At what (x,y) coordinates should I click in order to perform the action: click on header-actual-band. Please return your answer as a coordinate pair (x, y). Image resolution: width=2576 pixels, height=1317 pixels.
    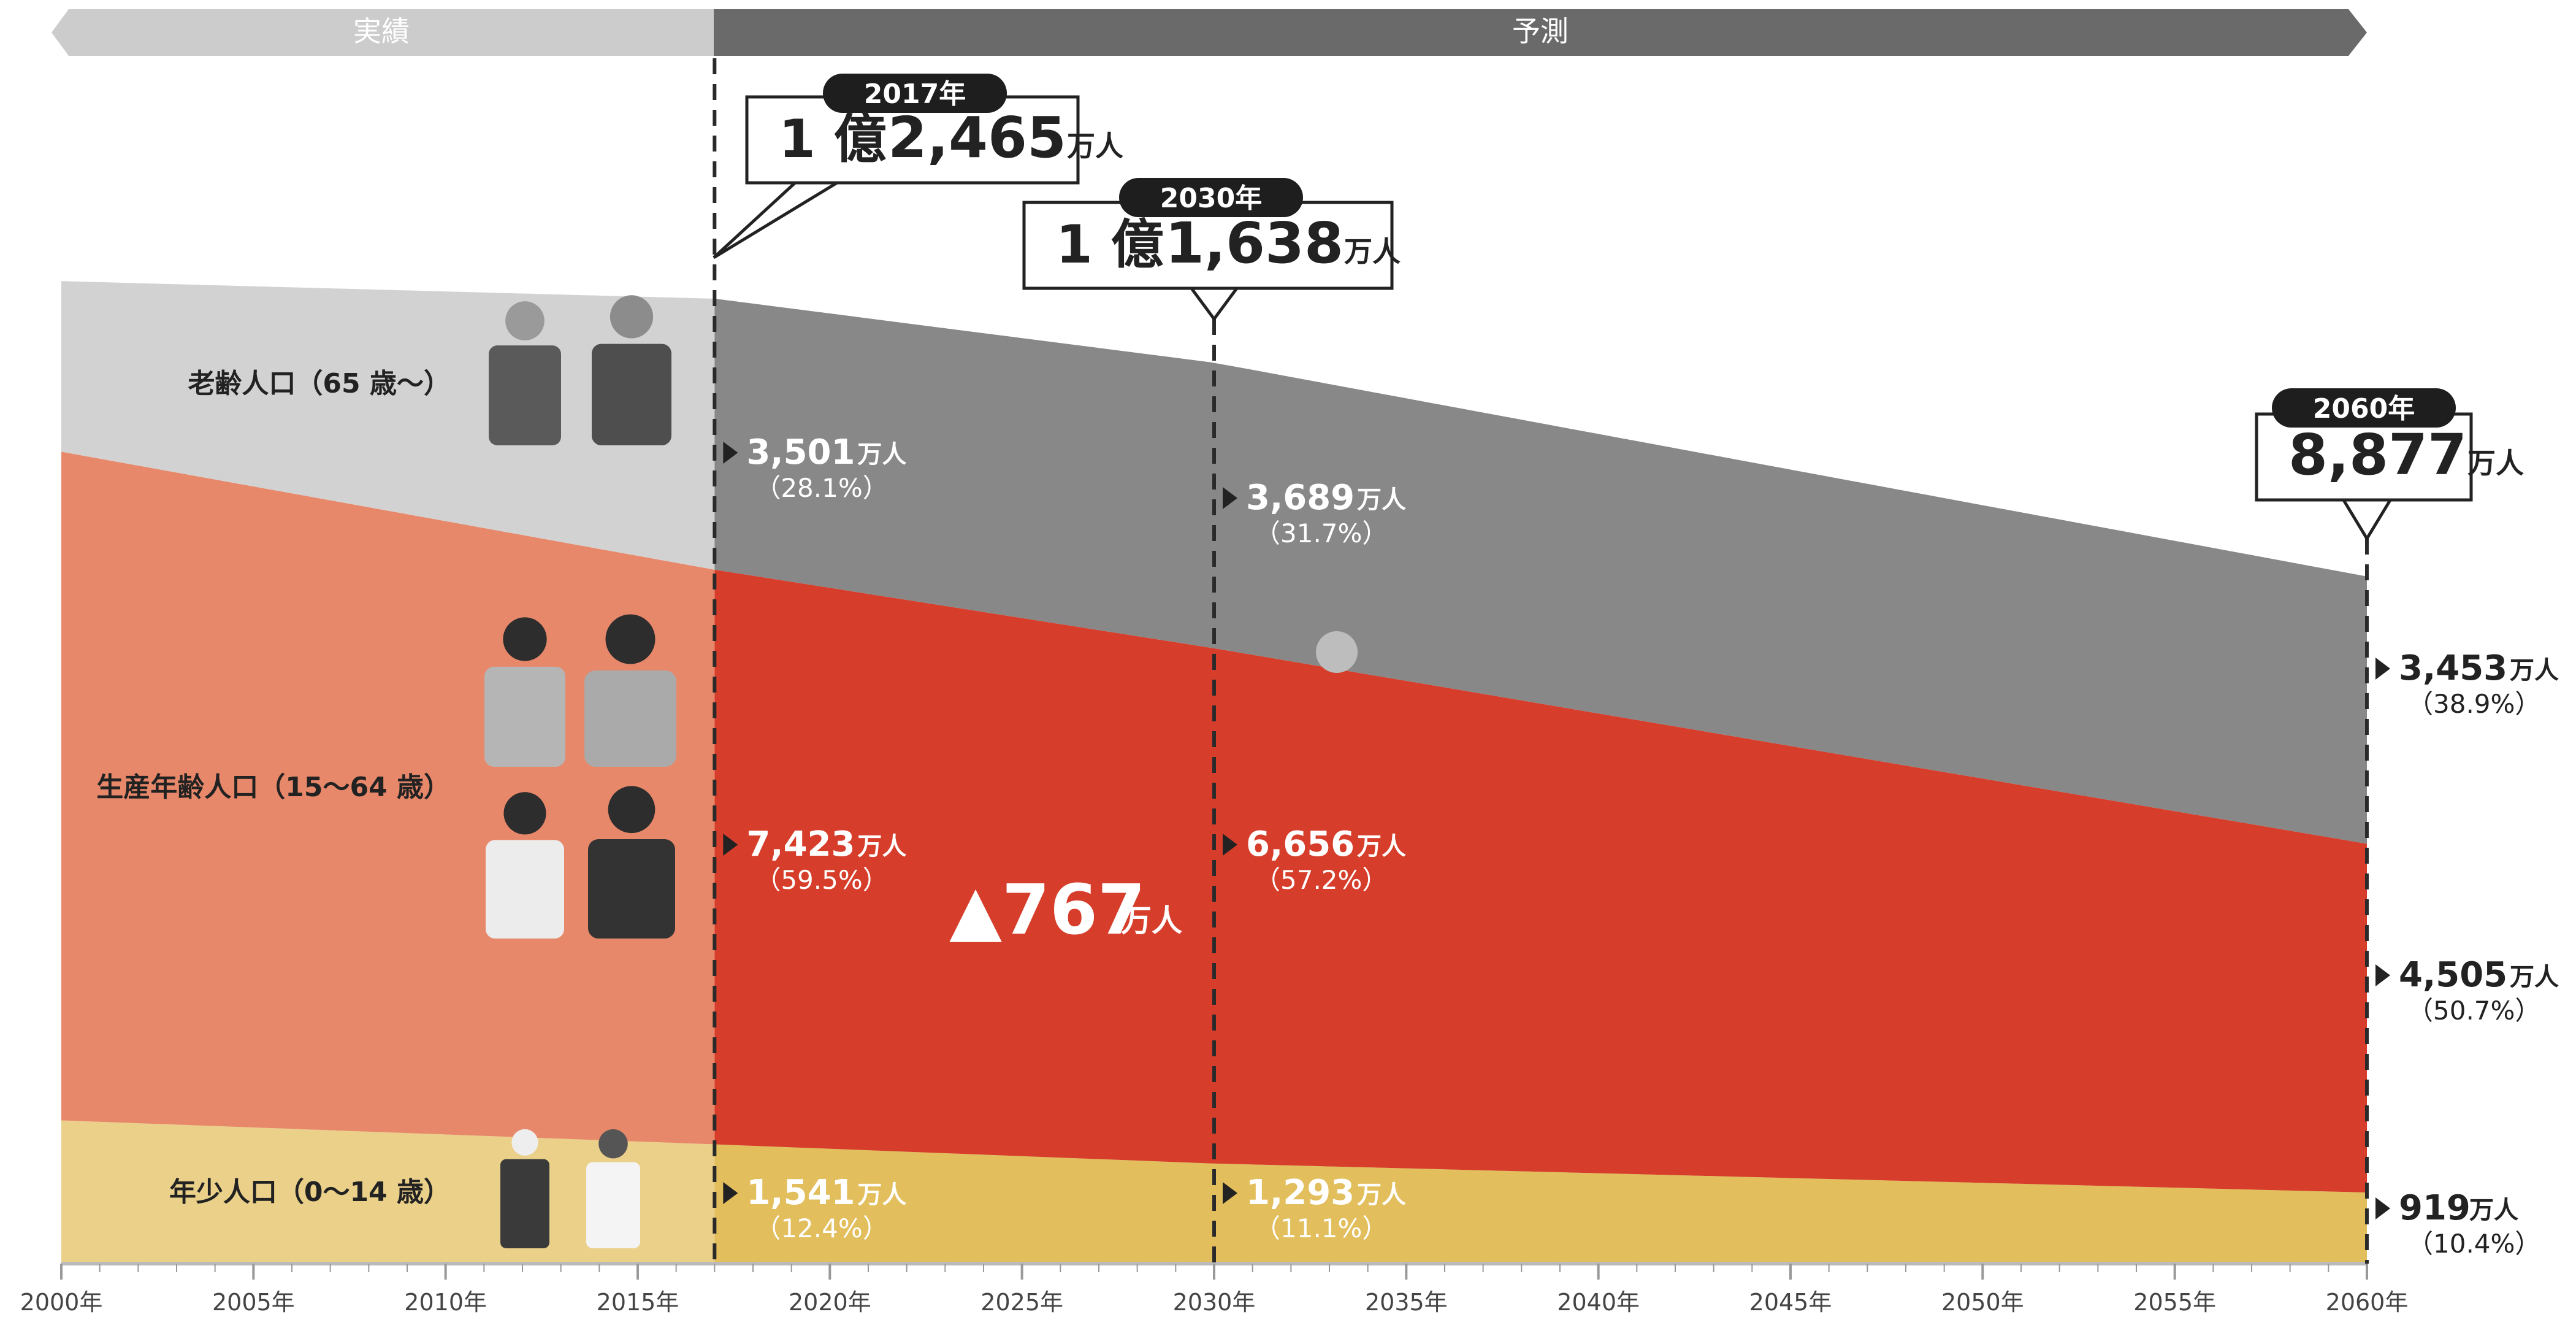
    Looking at the image, I should click on (383, 33).